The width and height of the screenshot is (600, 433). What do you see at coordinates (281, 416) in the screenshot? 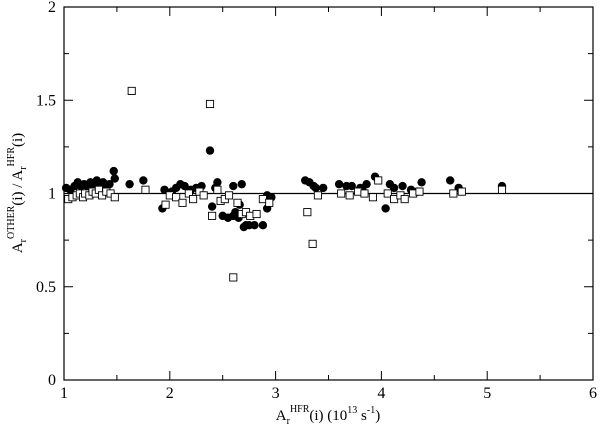
I see `x-label-base: A` at bounding box center [281, 416].